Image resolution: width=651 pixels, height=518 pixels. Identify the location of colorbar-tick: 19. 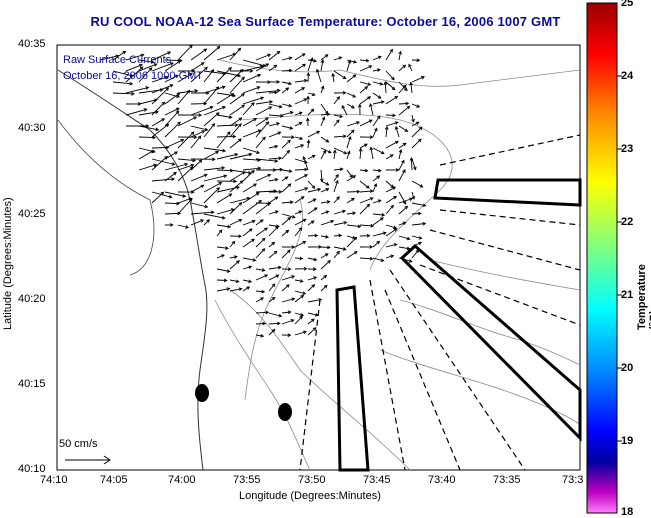
(627, 441).